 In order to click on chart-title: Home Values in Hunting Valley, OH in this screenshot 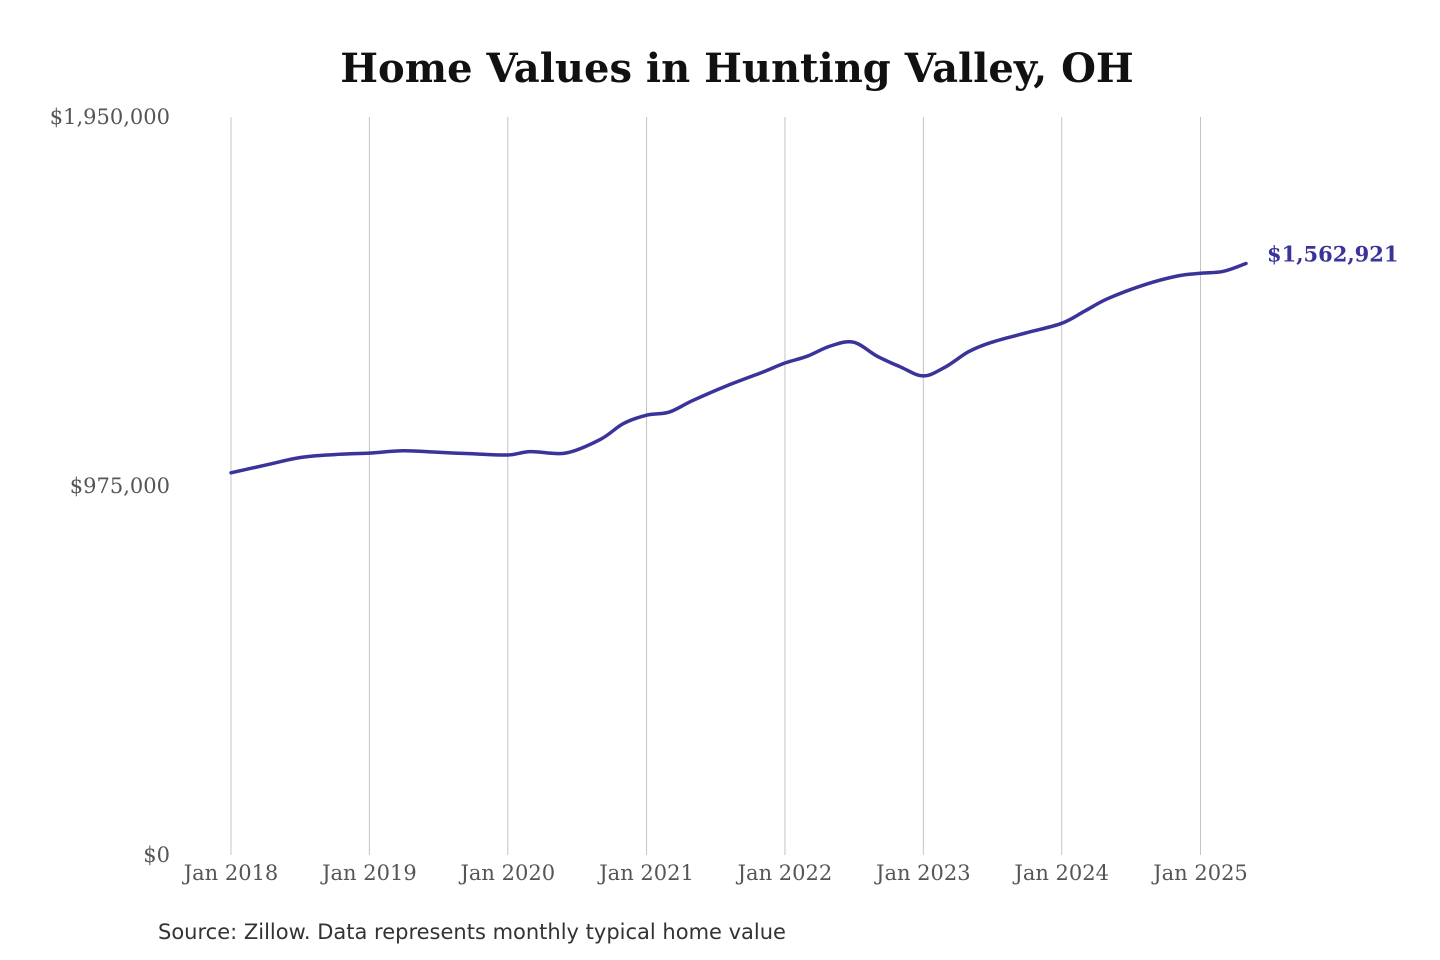, I will do `click(736, 68)`.